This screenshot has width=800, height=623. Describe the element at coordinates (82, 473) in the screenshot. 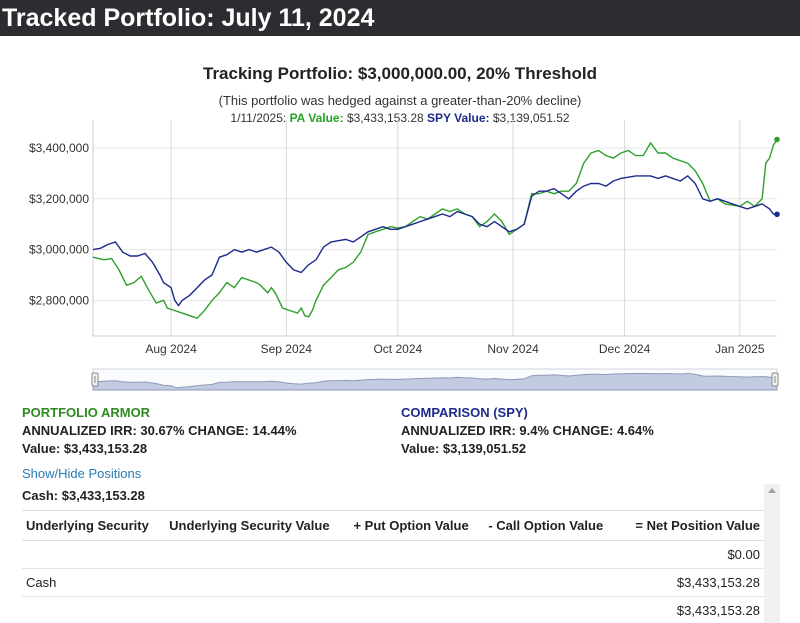

I see `show-hide-positions-link: Show/Hide Positions` at that location.